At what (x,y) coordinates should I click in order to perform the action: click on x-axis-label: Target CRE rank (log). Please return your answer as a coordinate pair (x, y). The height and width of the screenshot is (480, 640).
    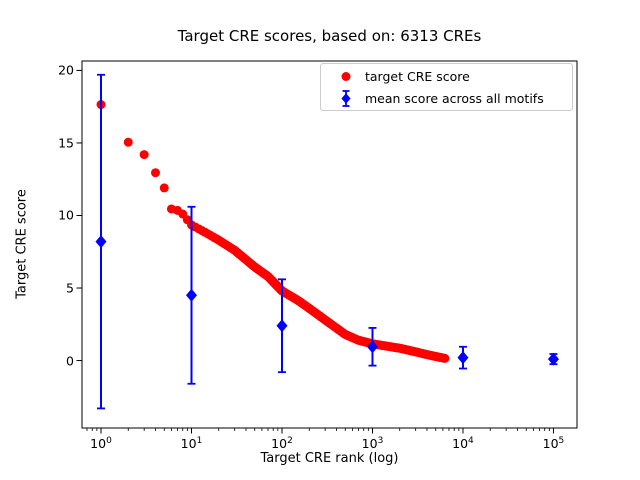
    Looking at the image, I should click on (329, 458).